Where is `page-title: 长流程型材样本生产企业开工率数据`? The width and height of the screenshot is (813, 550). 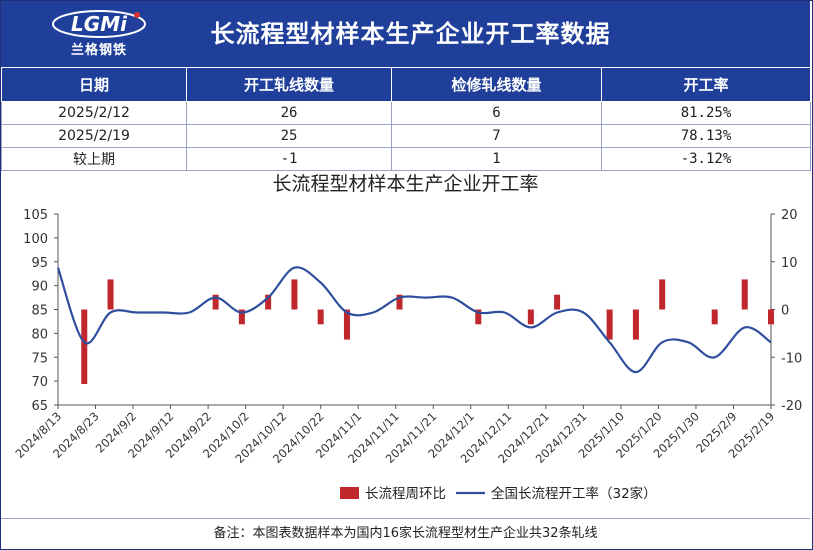
page-title: 长流程型材样本生产企业开工率数据 is located at coordinates (410, 34).